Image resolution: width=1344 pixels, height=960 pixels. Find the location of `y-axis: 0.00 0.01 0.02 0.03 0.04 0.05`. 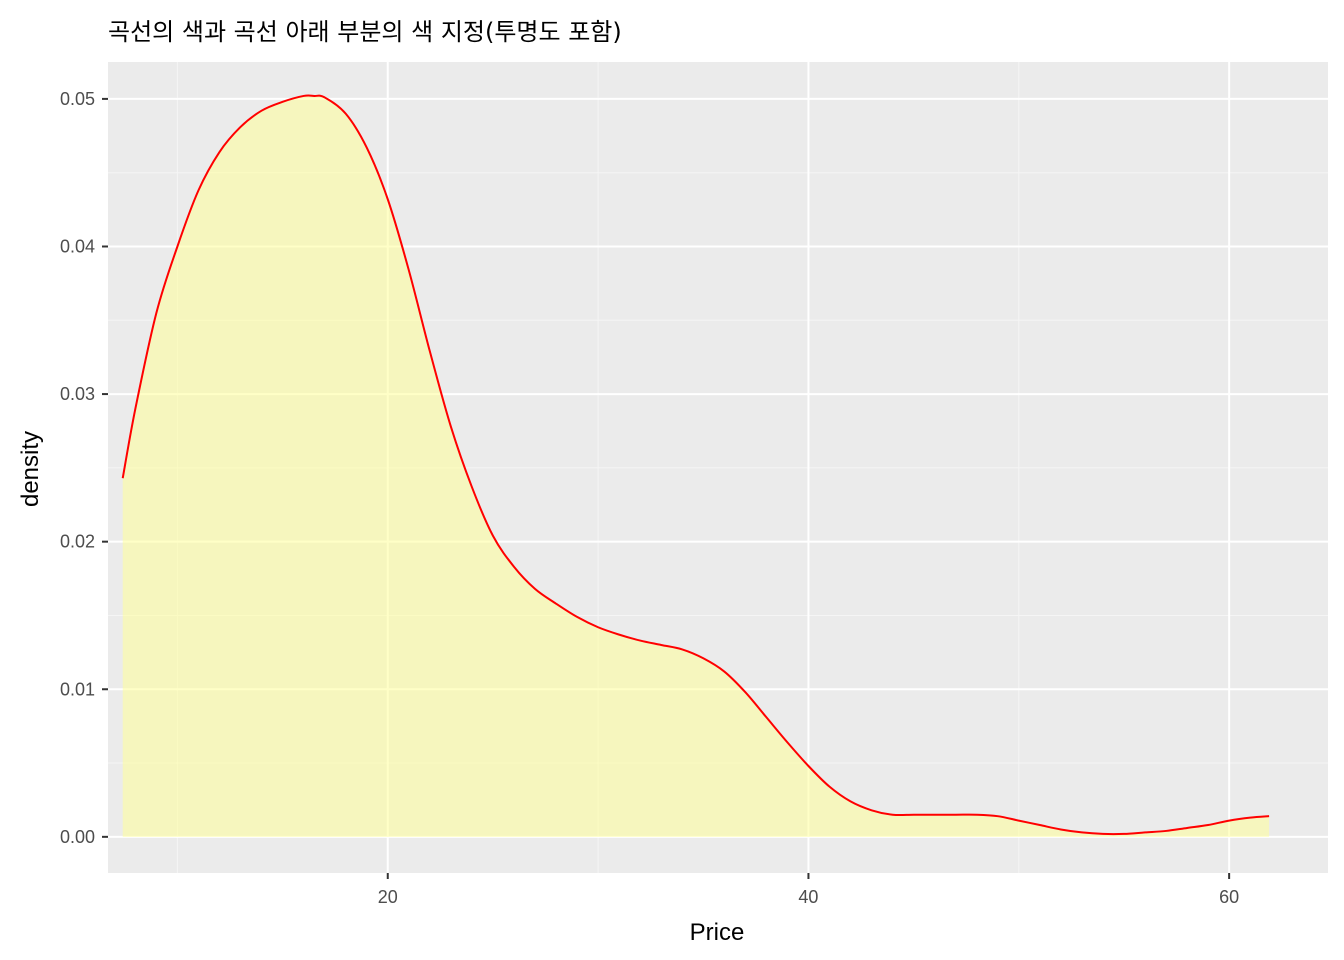

y-axis: 0.00 0.01 0.02 0.03 0.04 0.05 is located at coordinates (84, 468).